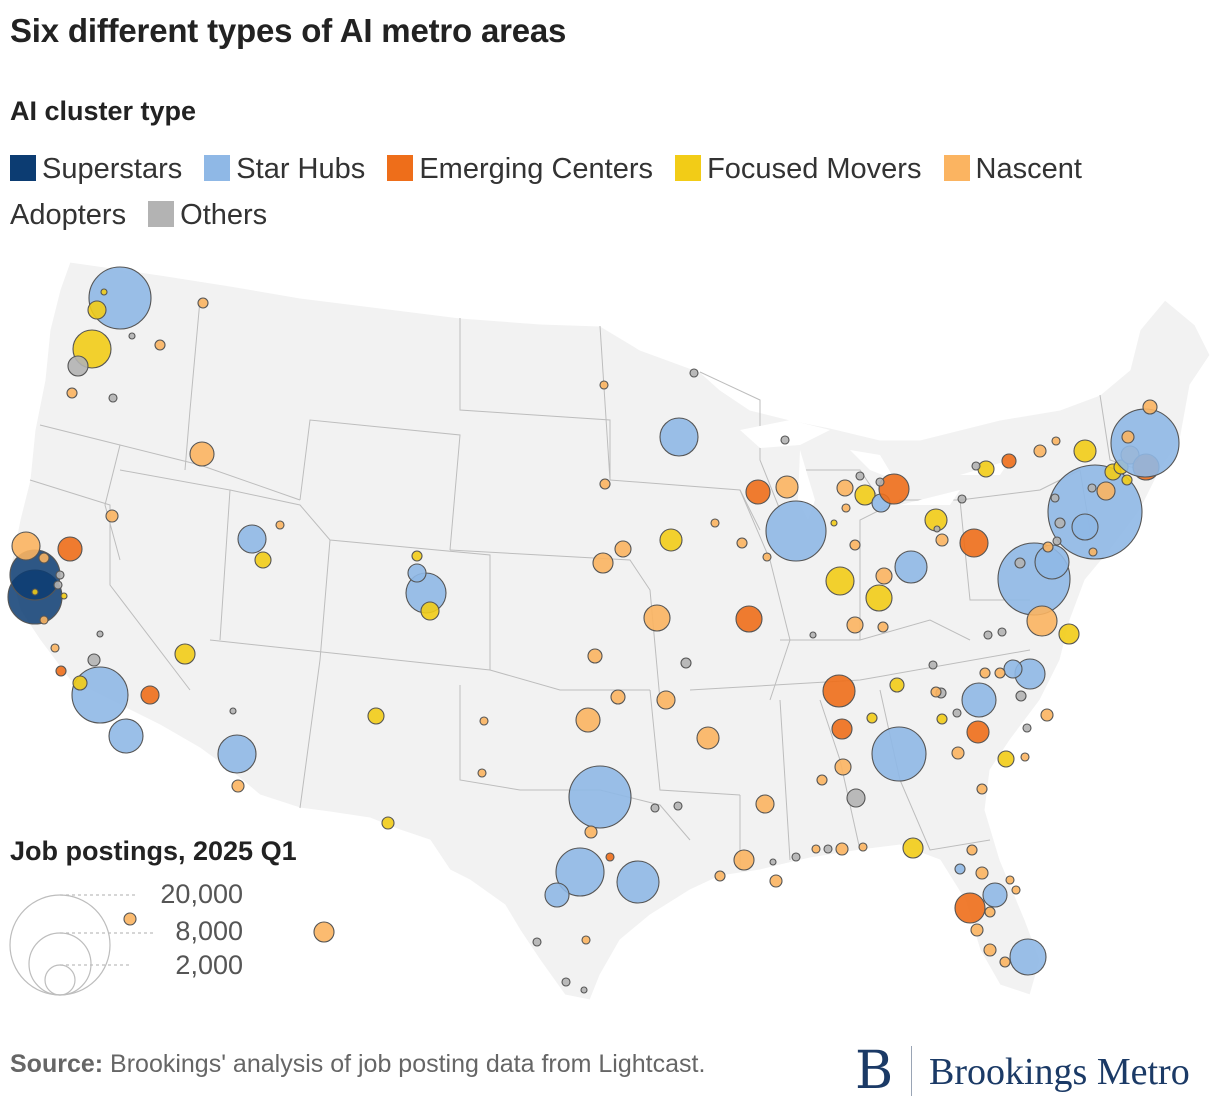  I want to click on logo-divider, so click(911, 1071).